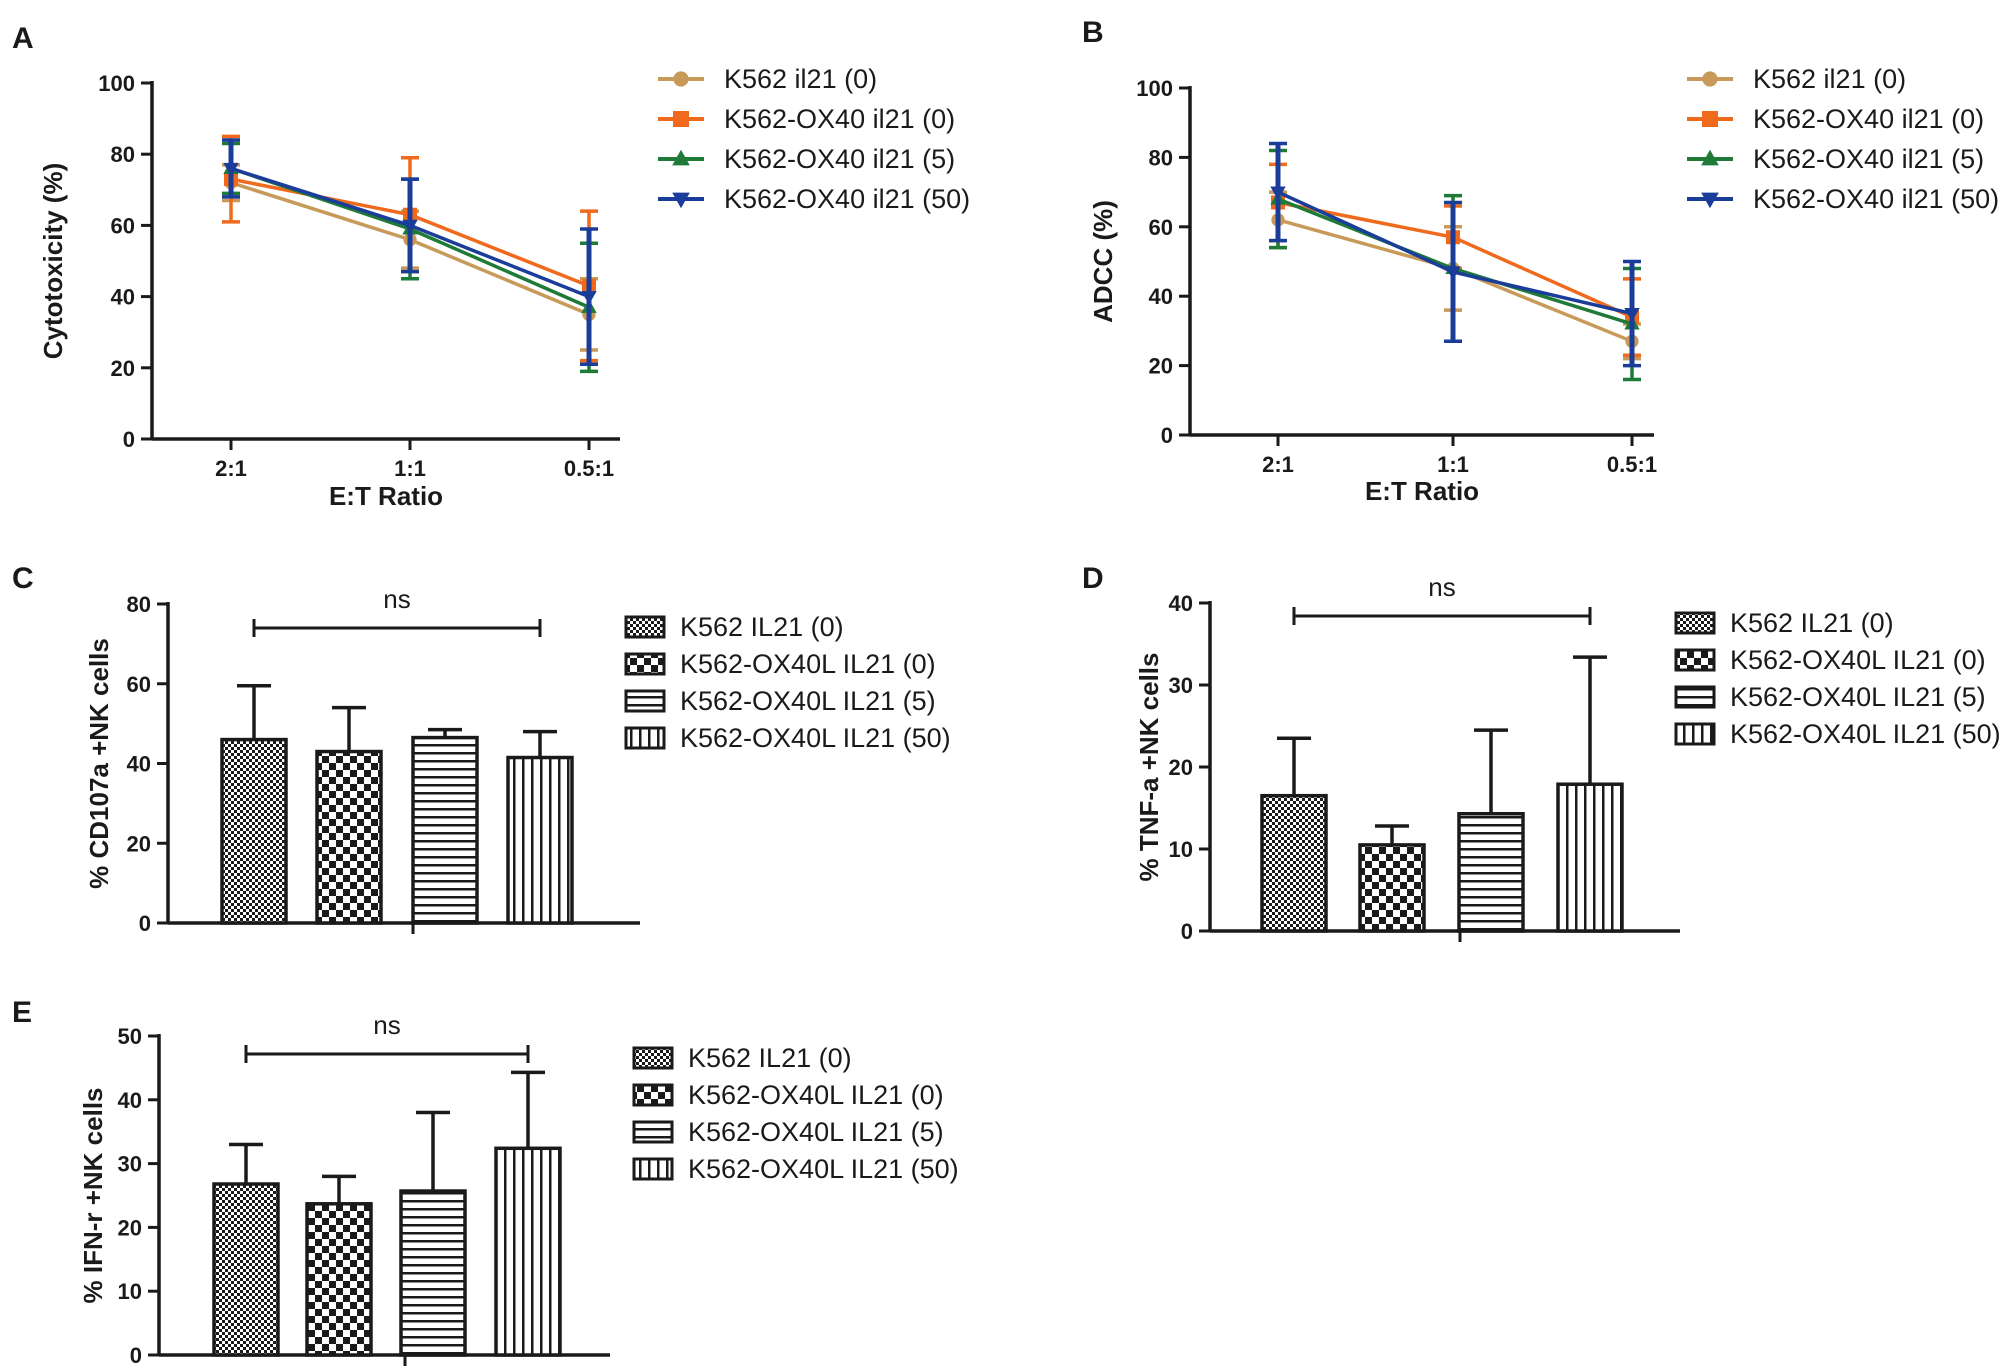 The width and height of the screenshot is (2008, 1372). Describe the element at coordinates (1187, 931) in the screenshot. I see `panel-d-y-tick-label: 0` at that location.